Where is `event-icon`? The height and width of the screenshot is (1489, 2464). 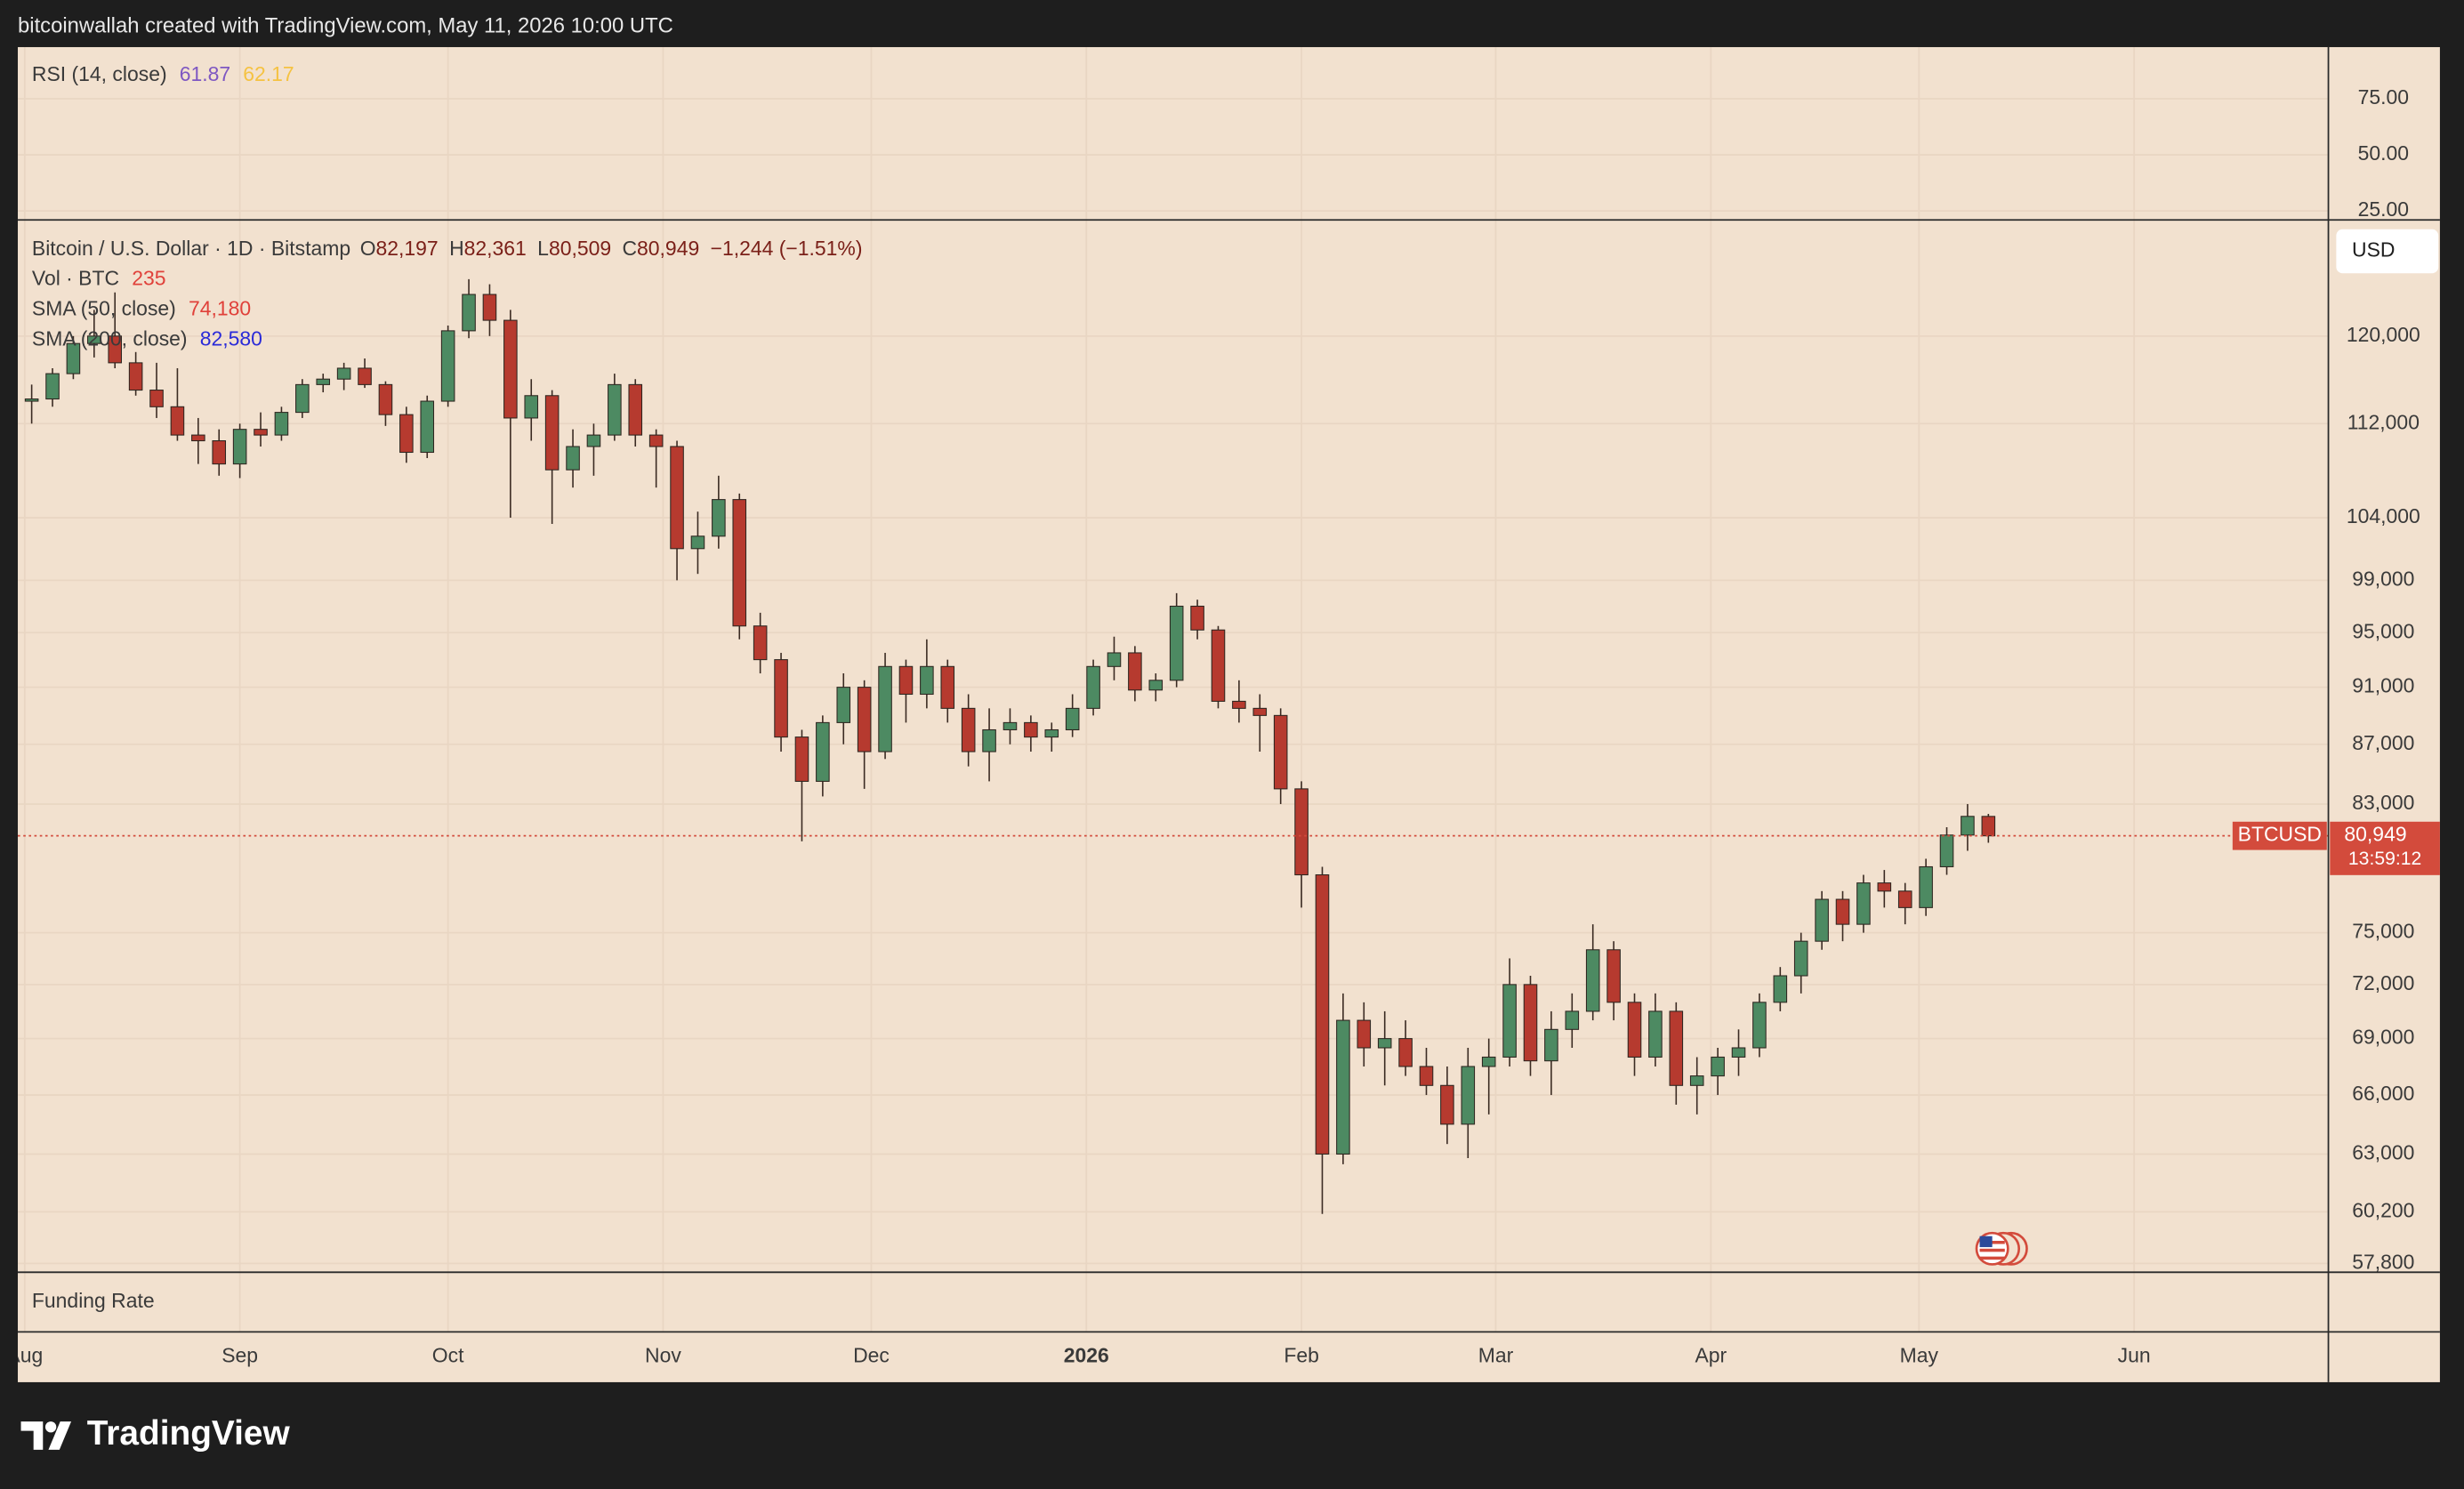
event-icon is located at coordinates (2001, 1248).